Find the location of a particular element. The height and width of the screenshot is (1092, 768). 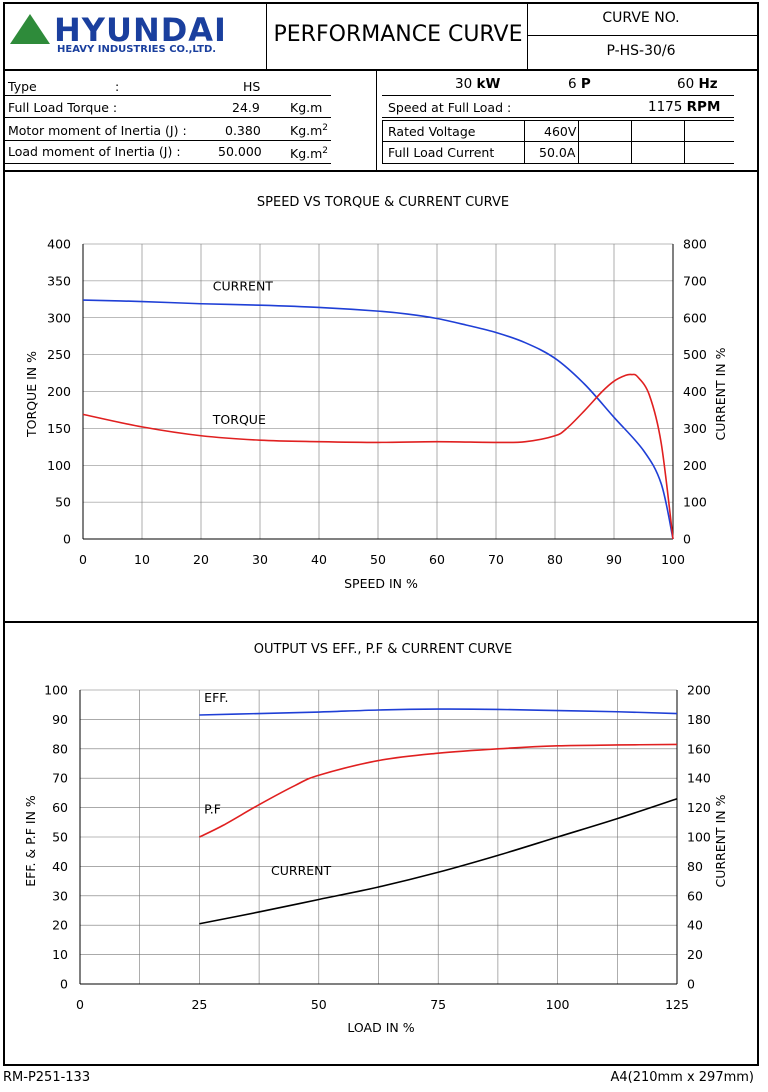

x-tick-label: 0 is located at coordinates (80, 1004).